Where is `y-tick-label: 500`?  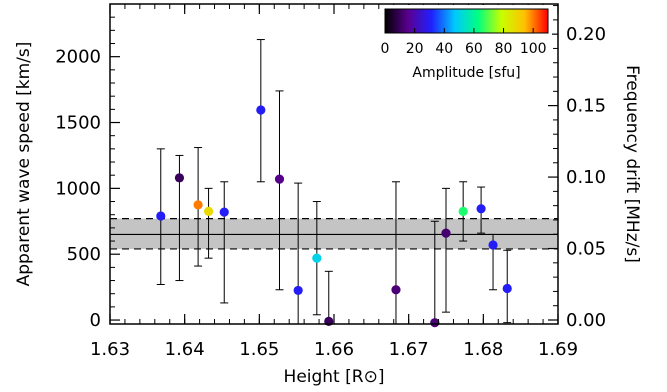
y-tick-label: 500 is located at coordinates (84, 254).